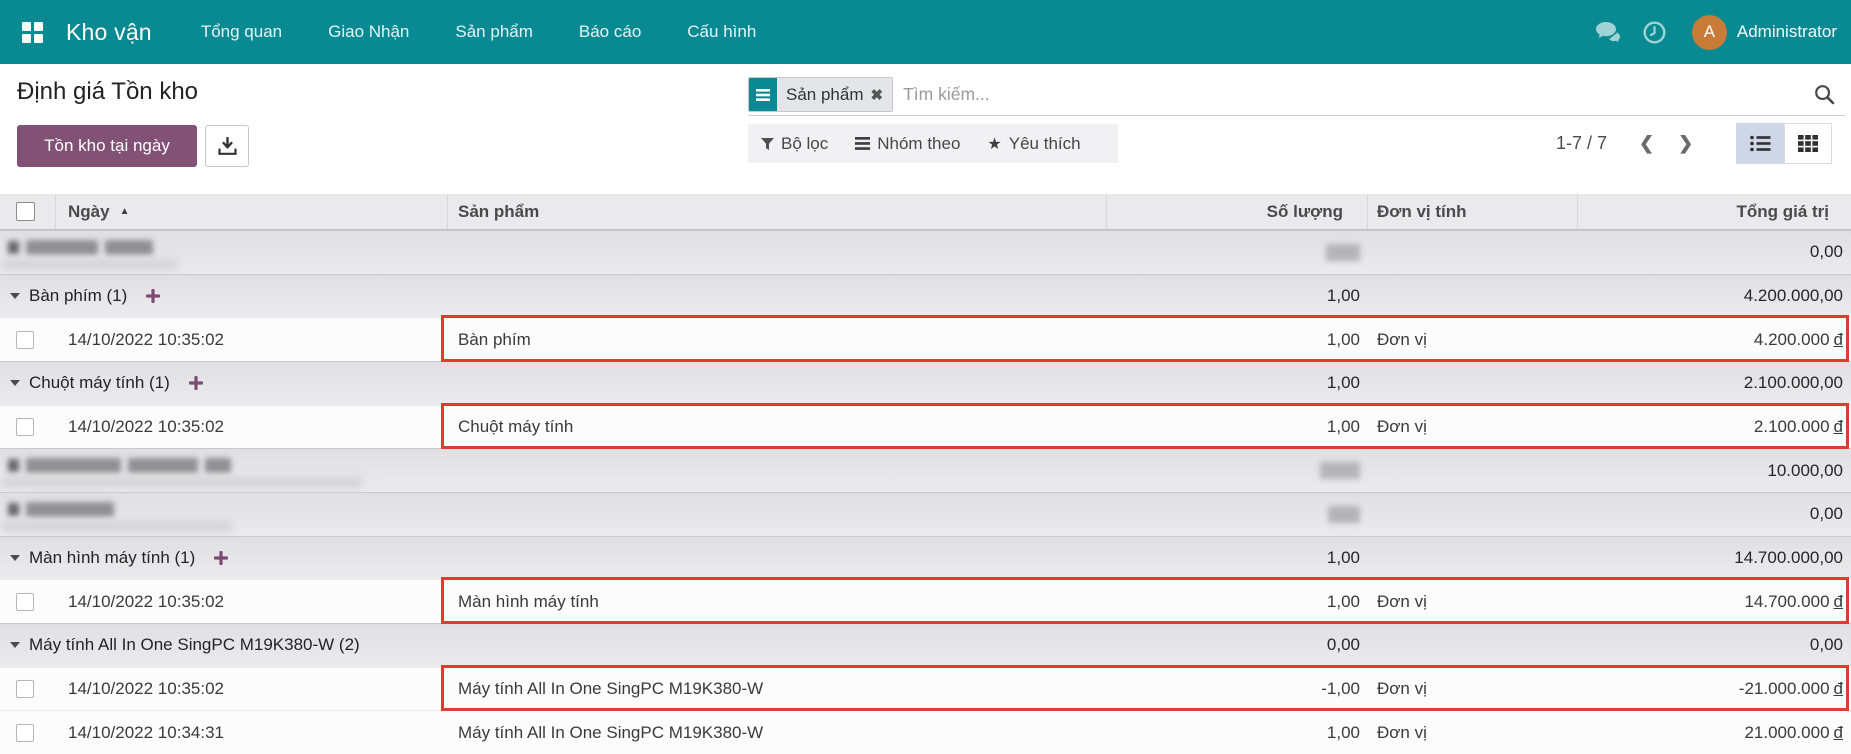  I want to click on list-view-button, so click(1760, 143).